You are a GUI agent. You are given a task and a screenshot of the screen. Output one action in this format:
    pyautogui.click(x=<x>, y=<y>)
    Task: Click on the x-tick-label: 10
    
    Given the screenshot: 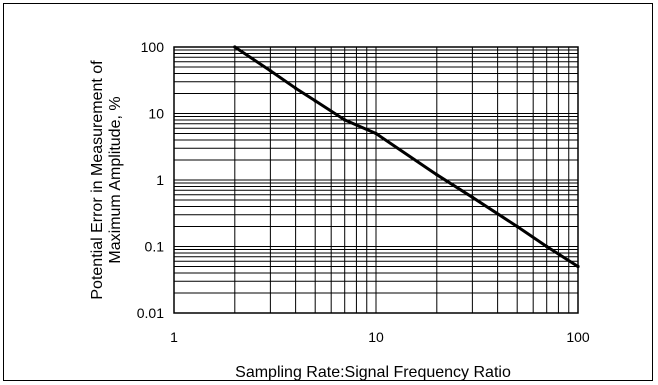 What is the action you would take?
    pyautogui.click(x=376, y=337)
    